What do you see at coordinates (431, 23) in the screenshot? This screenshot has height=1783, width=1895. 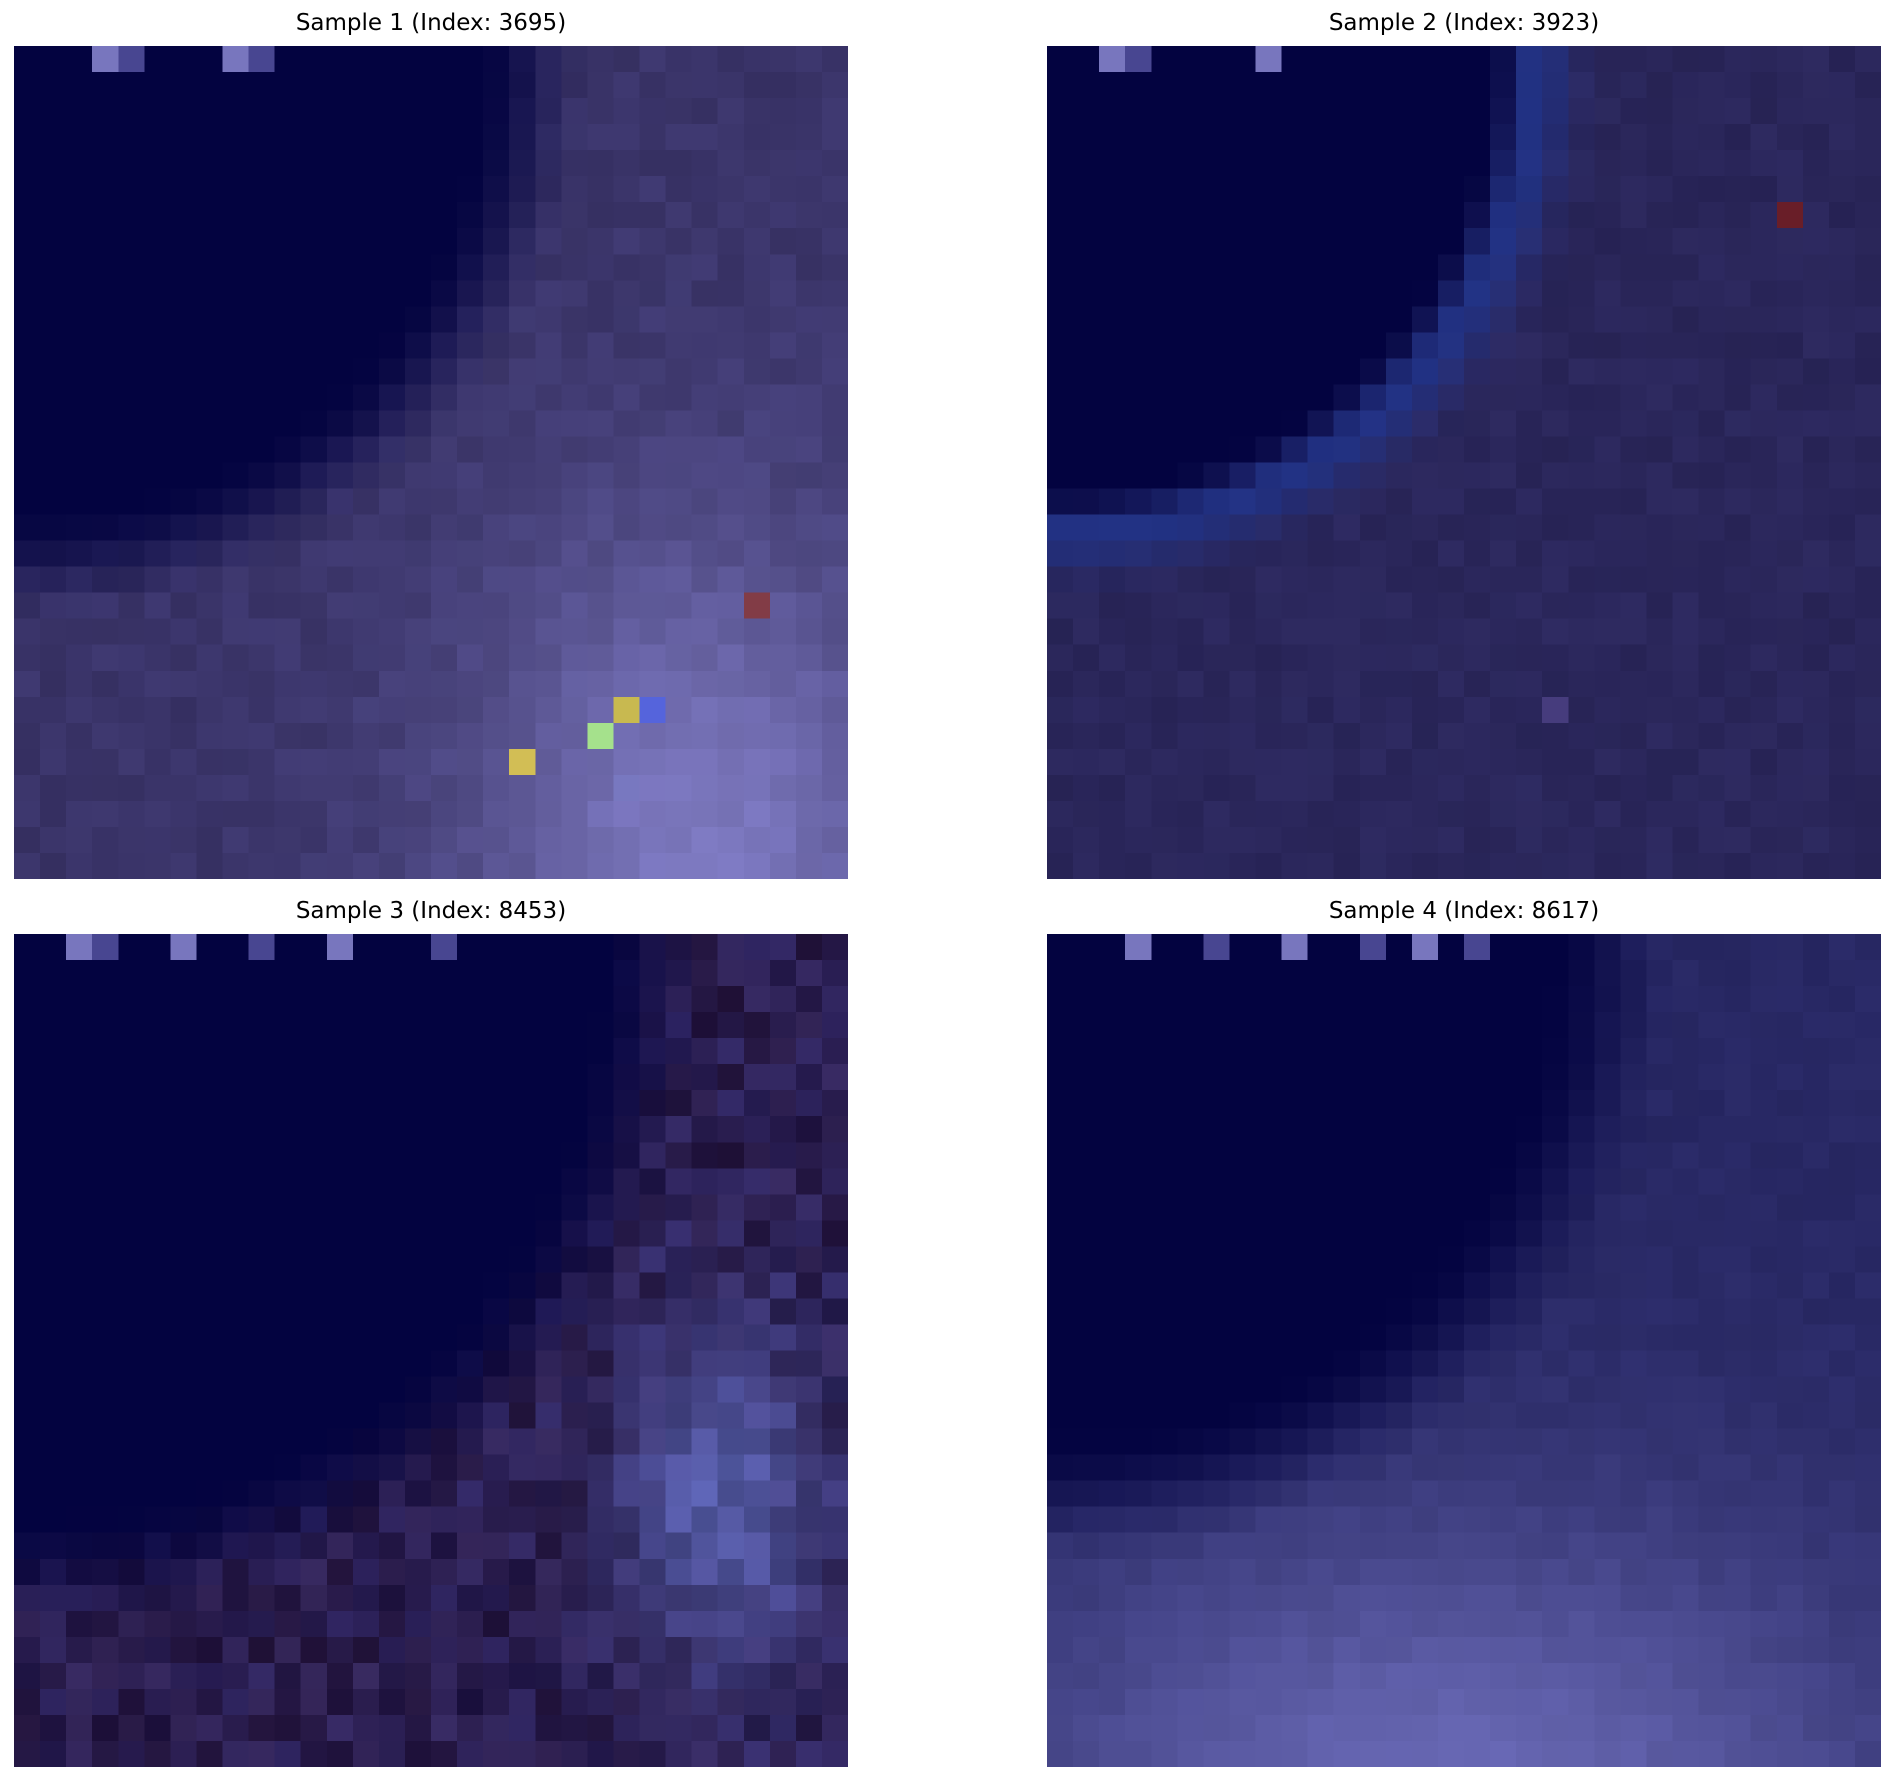 I see `sample-title-1: Sample 1 (Index: 3695)` at bounding box center [431, 23].